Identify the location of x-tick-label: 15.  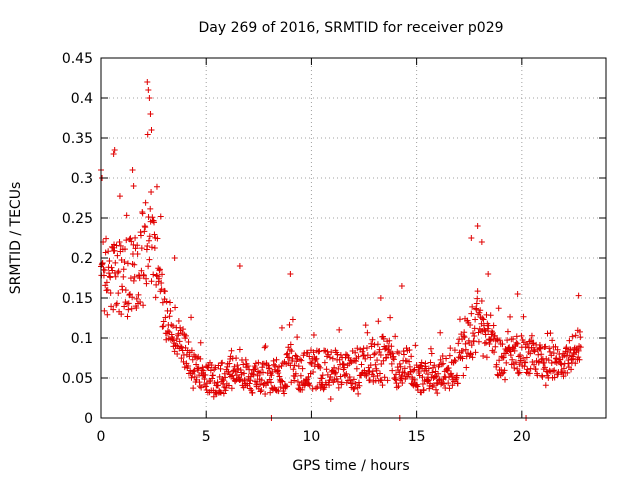
(417, 437).